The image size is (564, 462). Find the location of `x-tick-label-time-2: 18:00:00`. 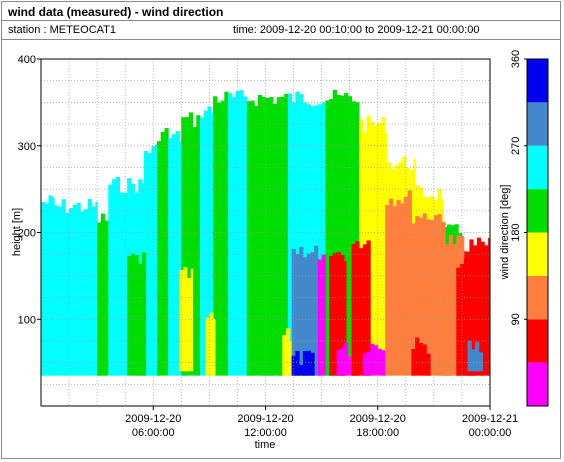

x-tick-label-time-2: 18:00:00 is located at coordinates (377, 433).